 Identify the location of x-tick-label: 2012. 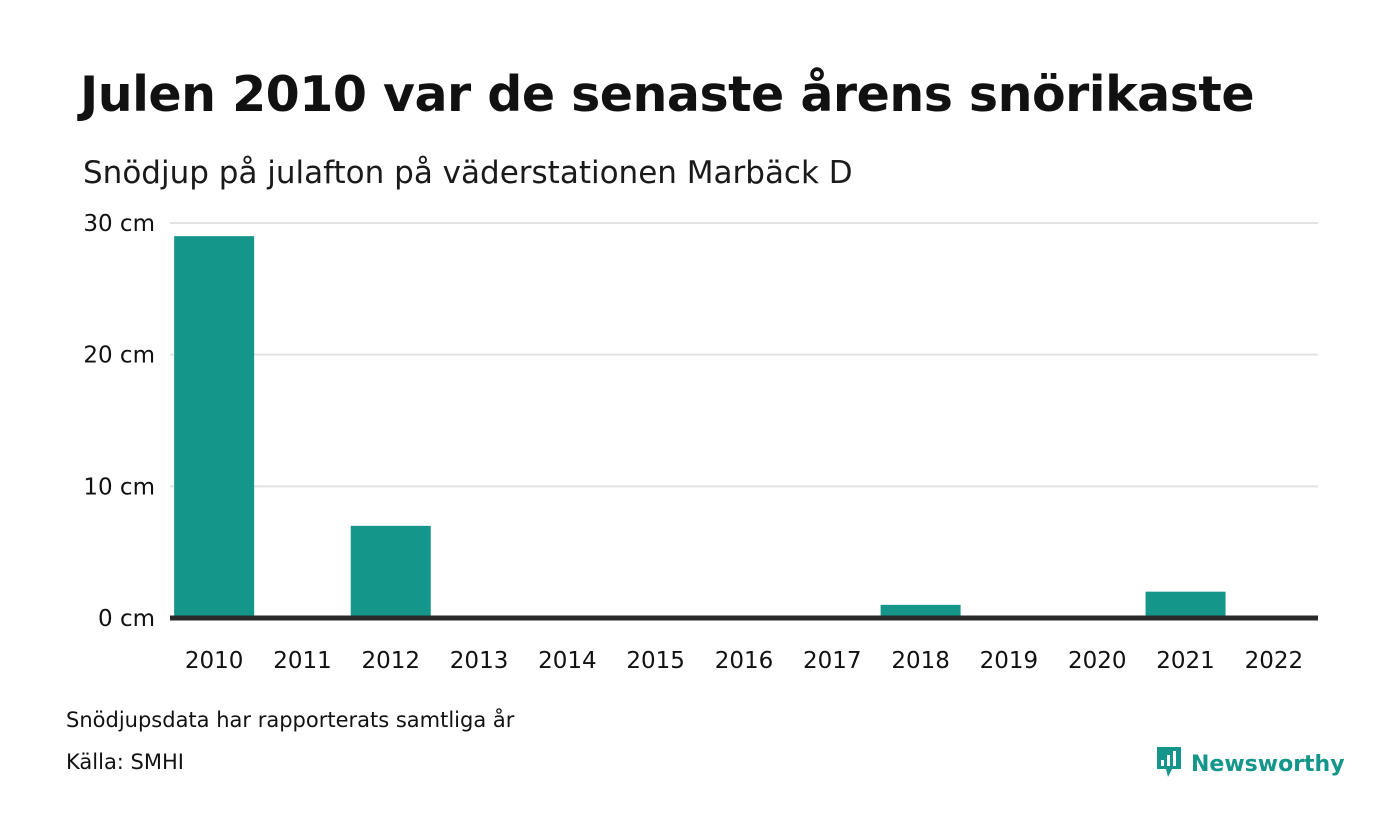
(390, 661).